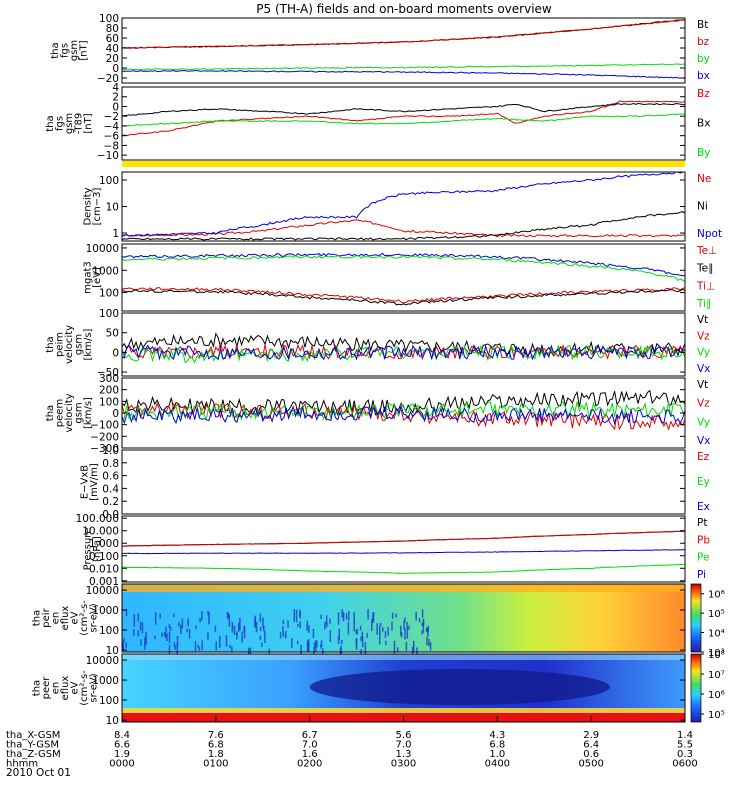 The height and width of the screenshot is (804, 750). I want to click on y-axis-label: Pressure, so click(87, 549).